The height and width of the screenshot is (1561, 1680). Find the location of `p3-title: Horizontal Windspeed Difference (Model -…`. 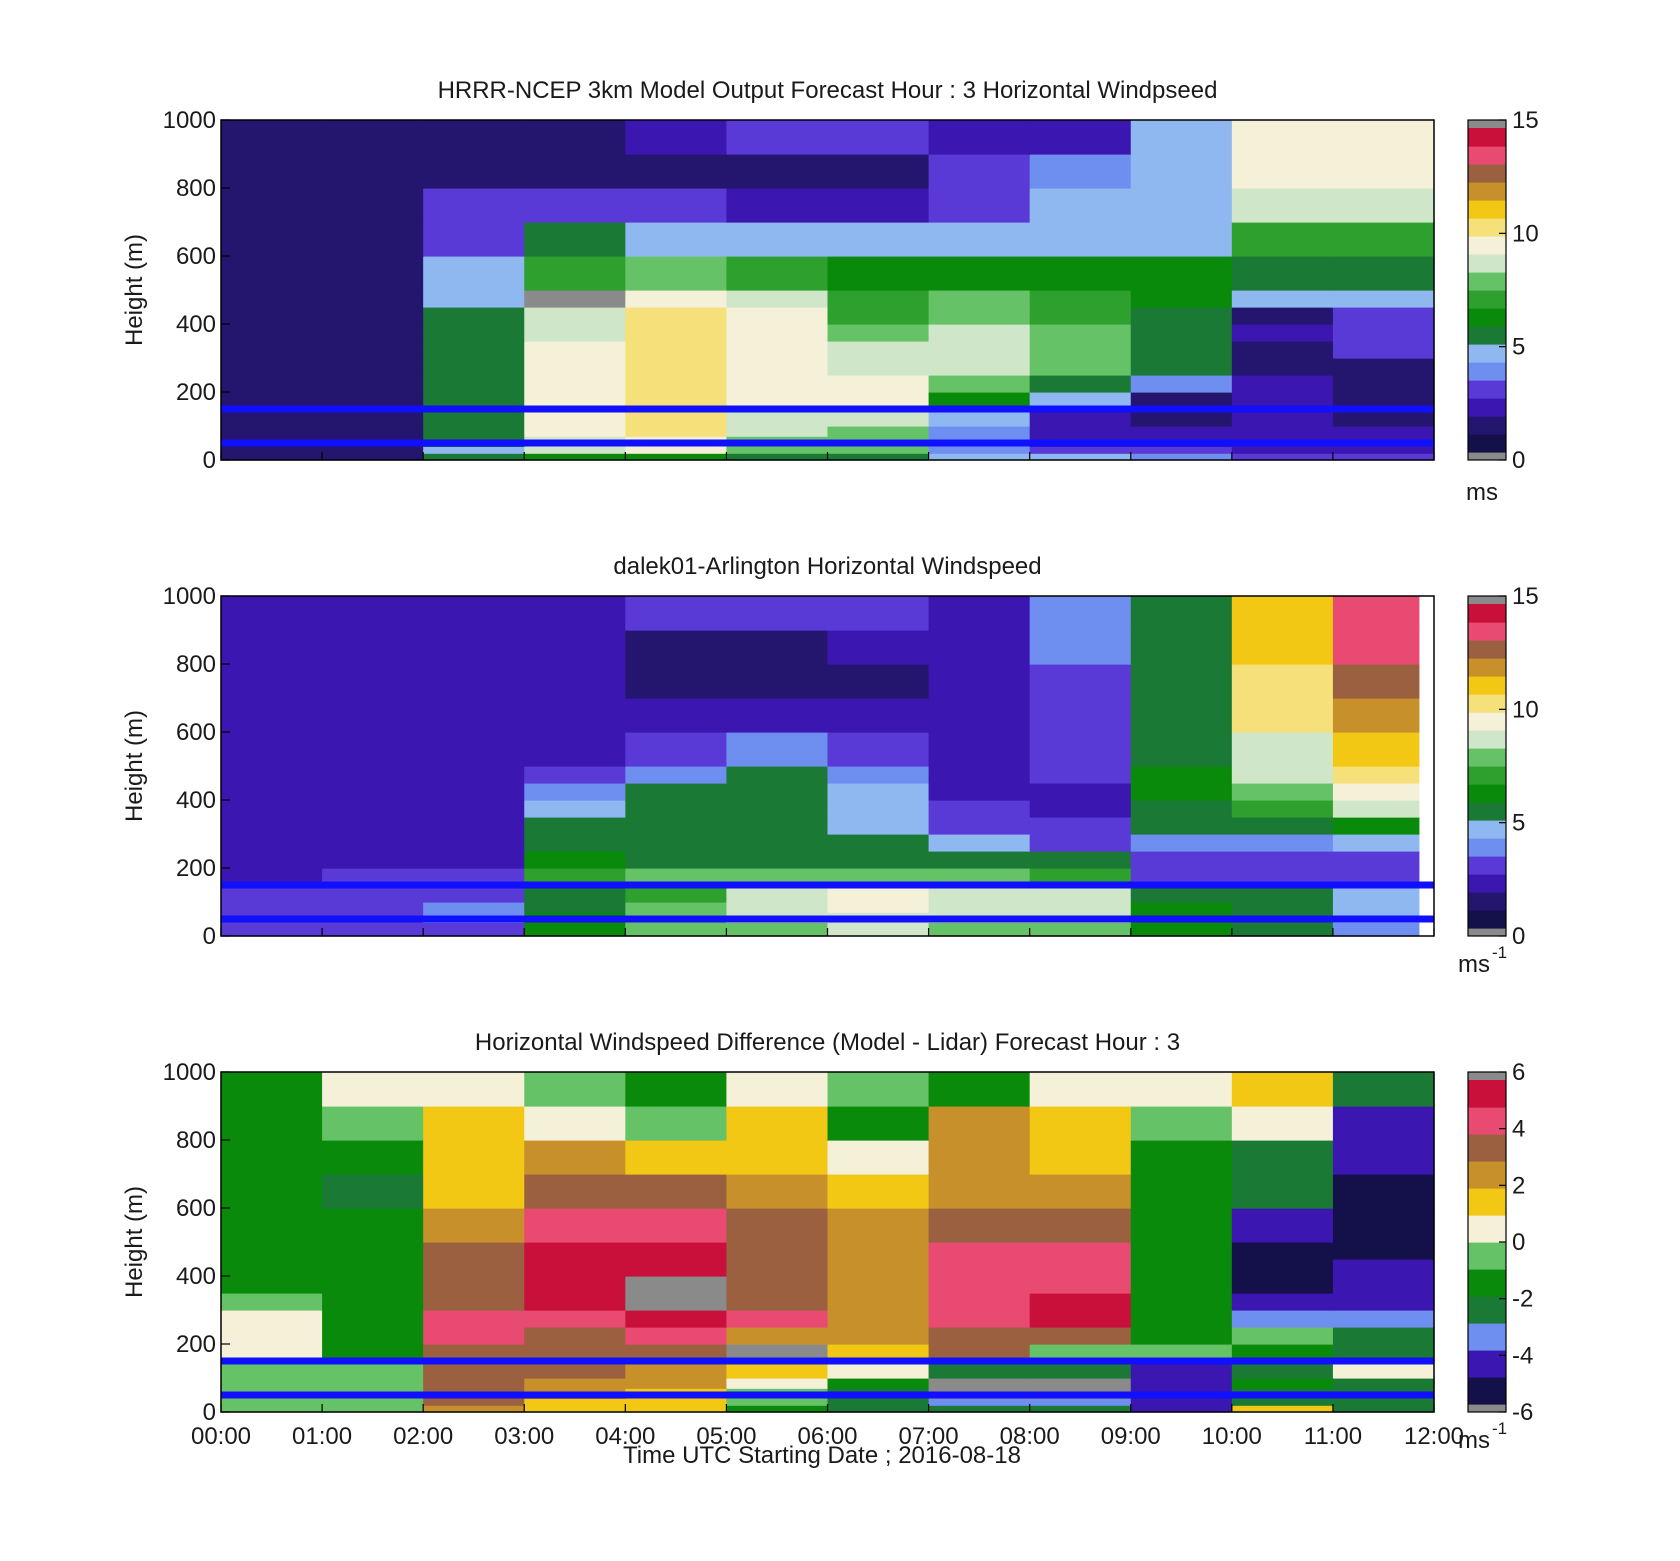

p3-title: Horizontal Windspeed Difference (Model -… is located at coordinates (827, 1042).